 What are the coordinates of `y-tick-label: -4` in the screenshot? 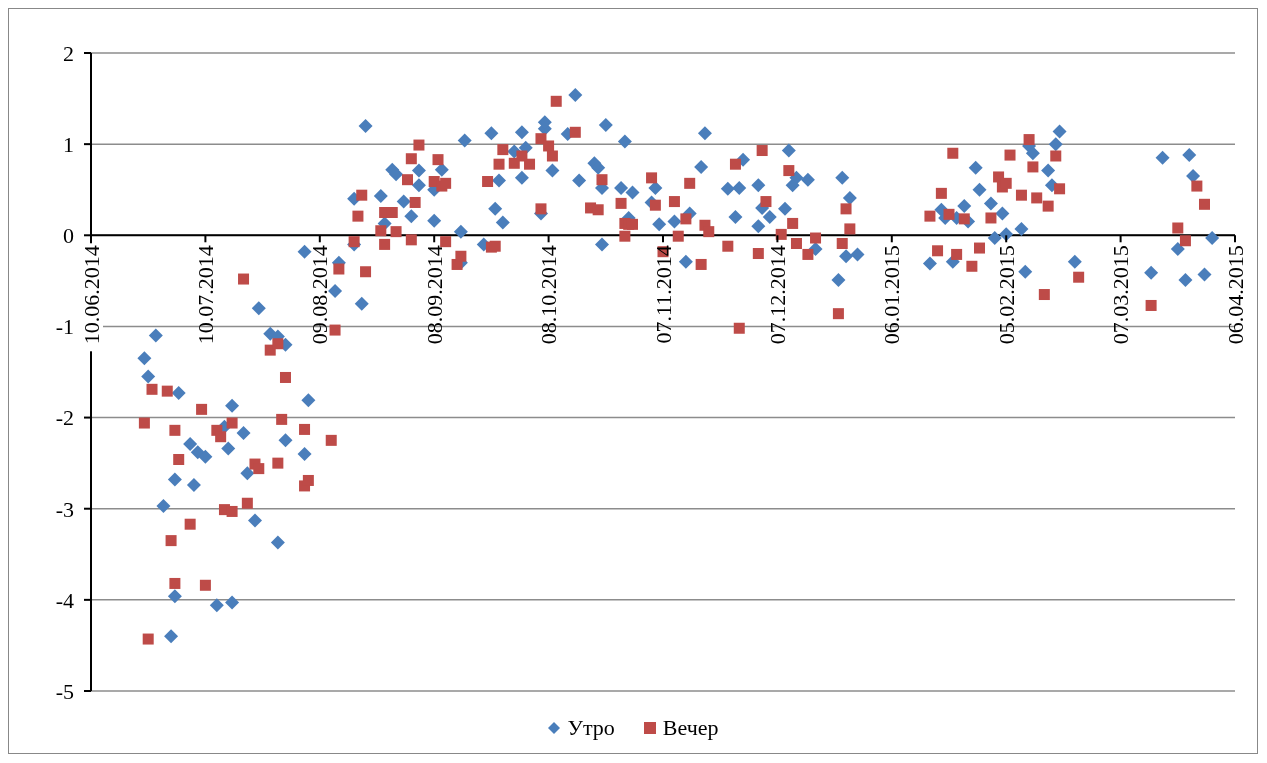 It's located at (64, 600).